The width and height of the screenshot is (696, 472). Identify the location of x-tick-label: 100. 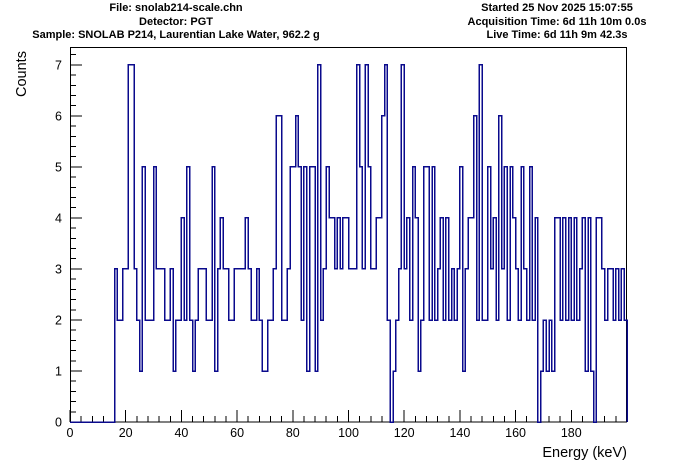
(348, 433).